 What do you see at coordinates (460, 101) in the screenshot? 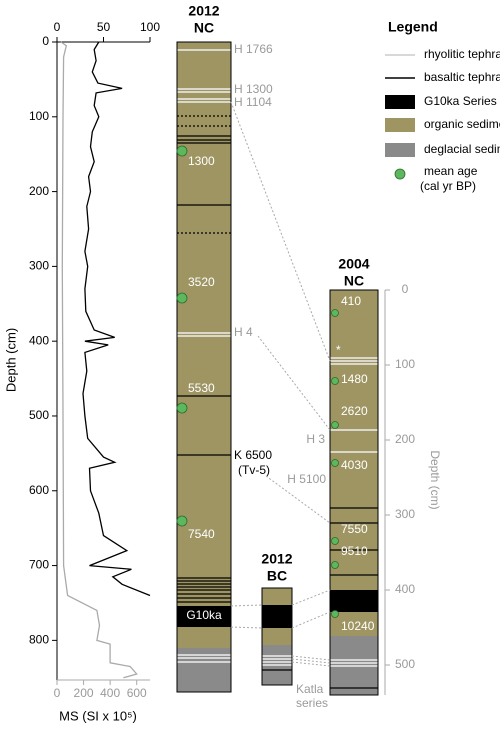
I see `legend-label: G10ka Series` at bounding box center [460, 101].